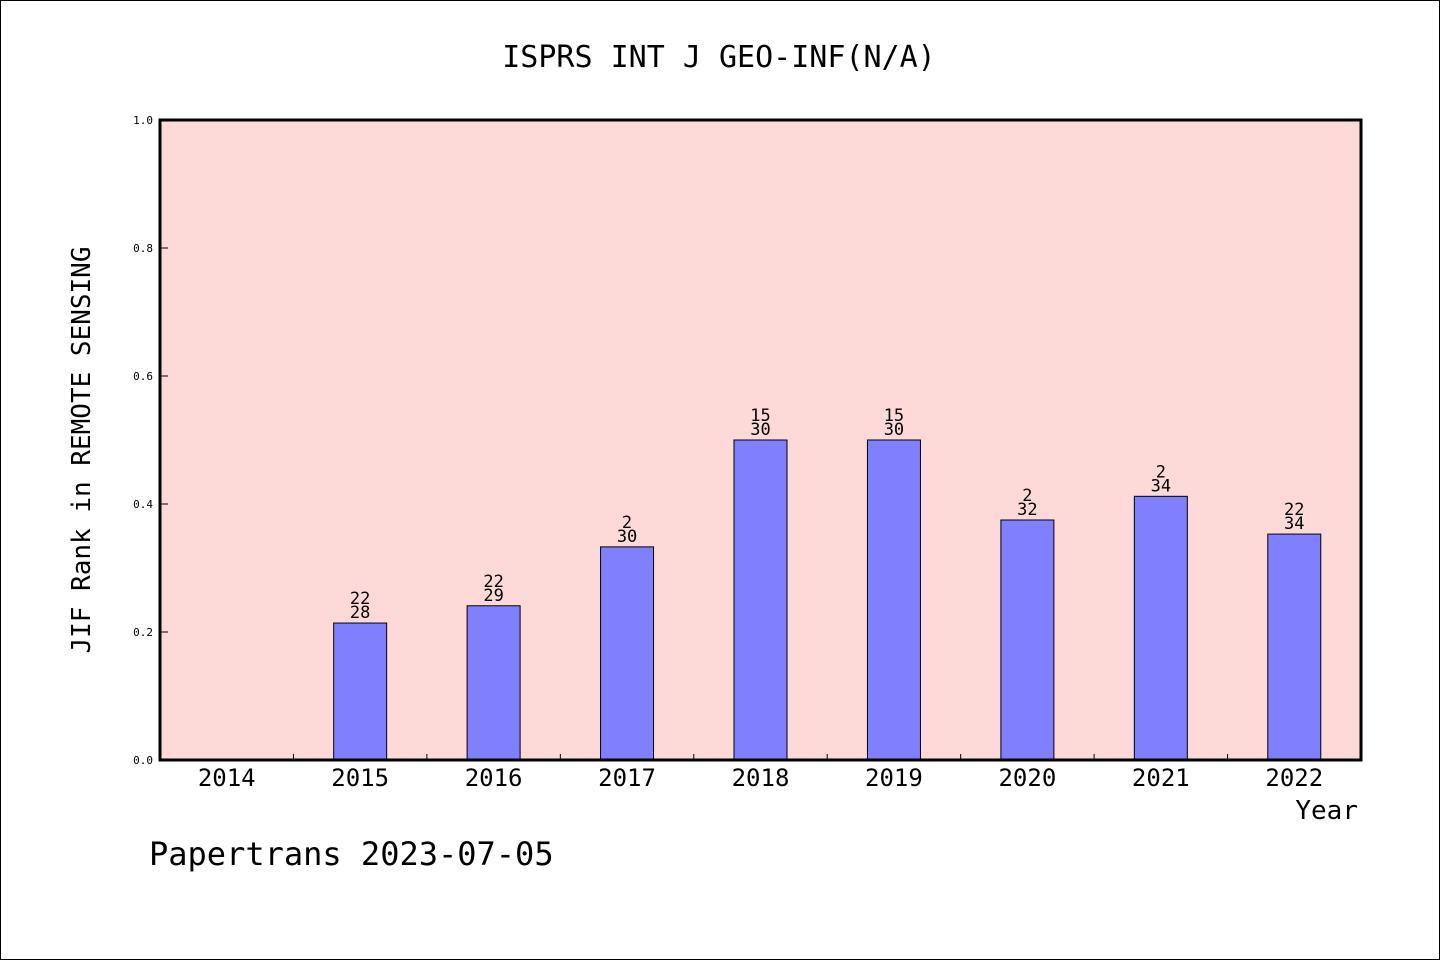  Describe the element at coordinates (150, 440) in the screenshot. I see `y-axis: 0.0 0.2 0.4 0.6 0.8 1.0` at that location.